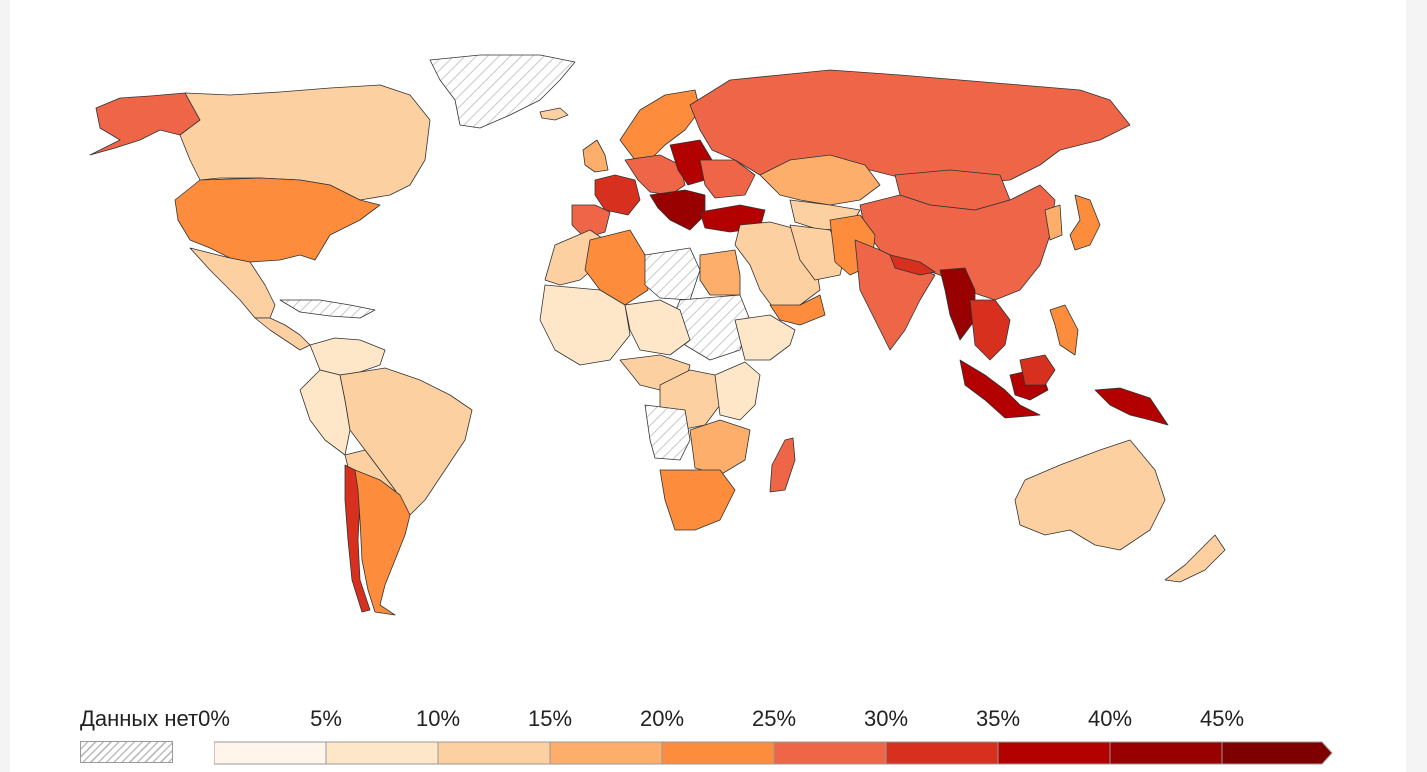 The image size is (1427, 772). Describe the element at coordinates (720, 447) in the screenshot. I see `region-southern-africa` at that location.